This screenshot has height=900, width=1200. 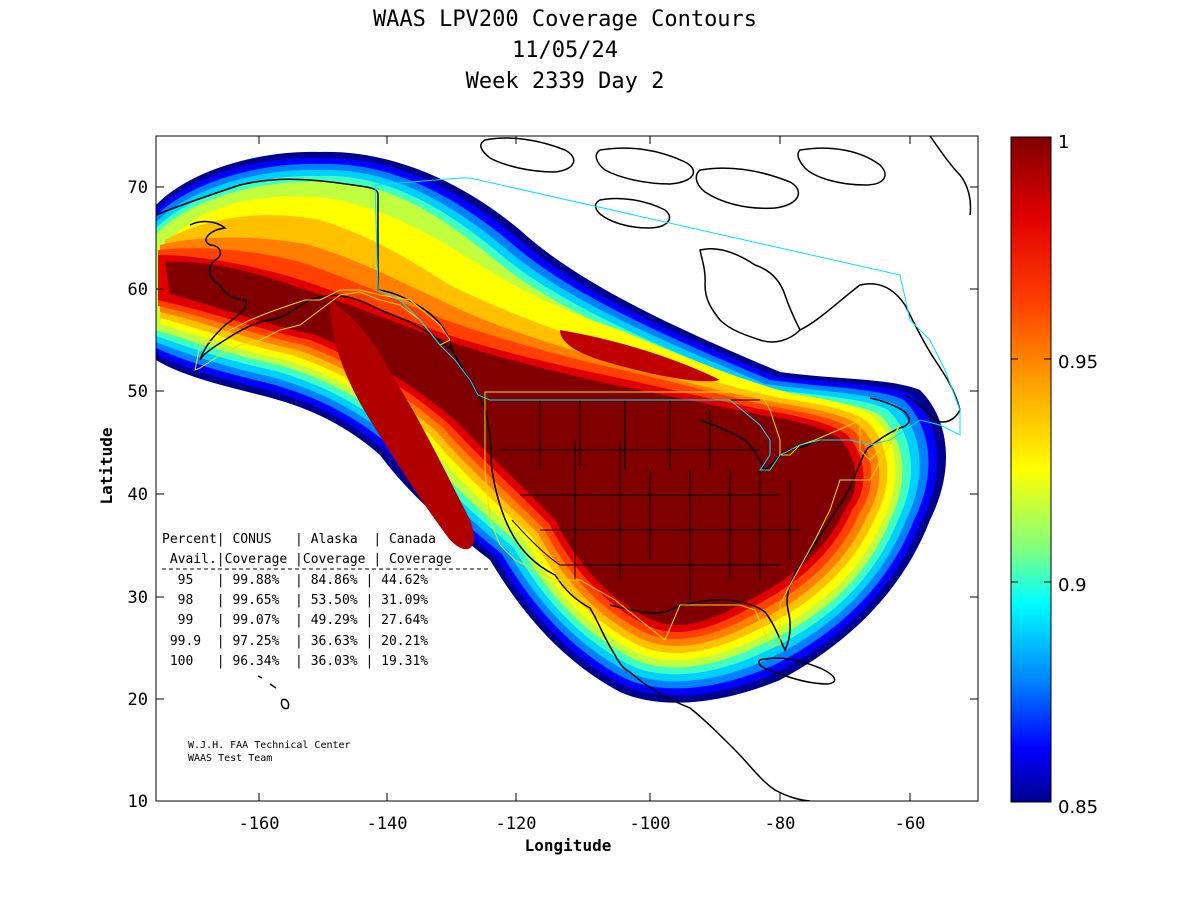 What do you see at coordinates (869, 459) in the screenshot?
I see `east-coast` at bounding box center [869, 459].